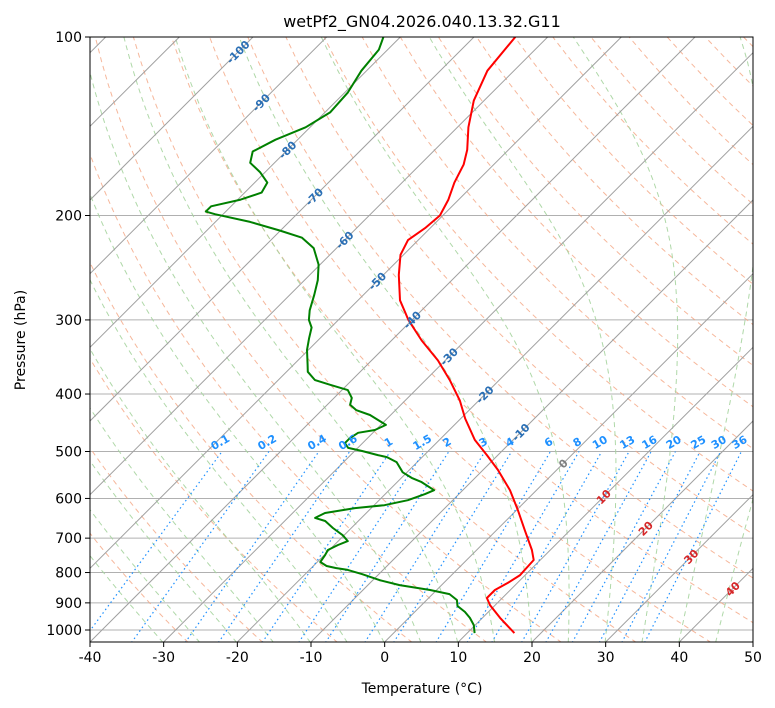 The height and width of the screenshot is (708, 775). I want to click on y-tick-label: 600, so click(68, 499).